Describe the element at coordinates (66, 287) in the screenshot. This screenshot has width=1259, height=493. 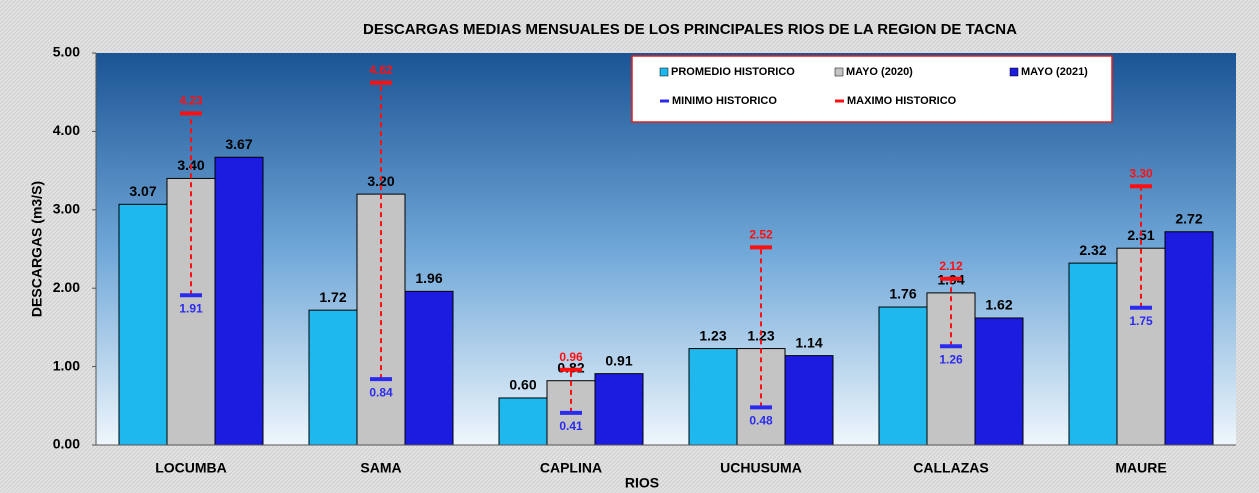
I see `y-tick-label: 2.00` at that location.